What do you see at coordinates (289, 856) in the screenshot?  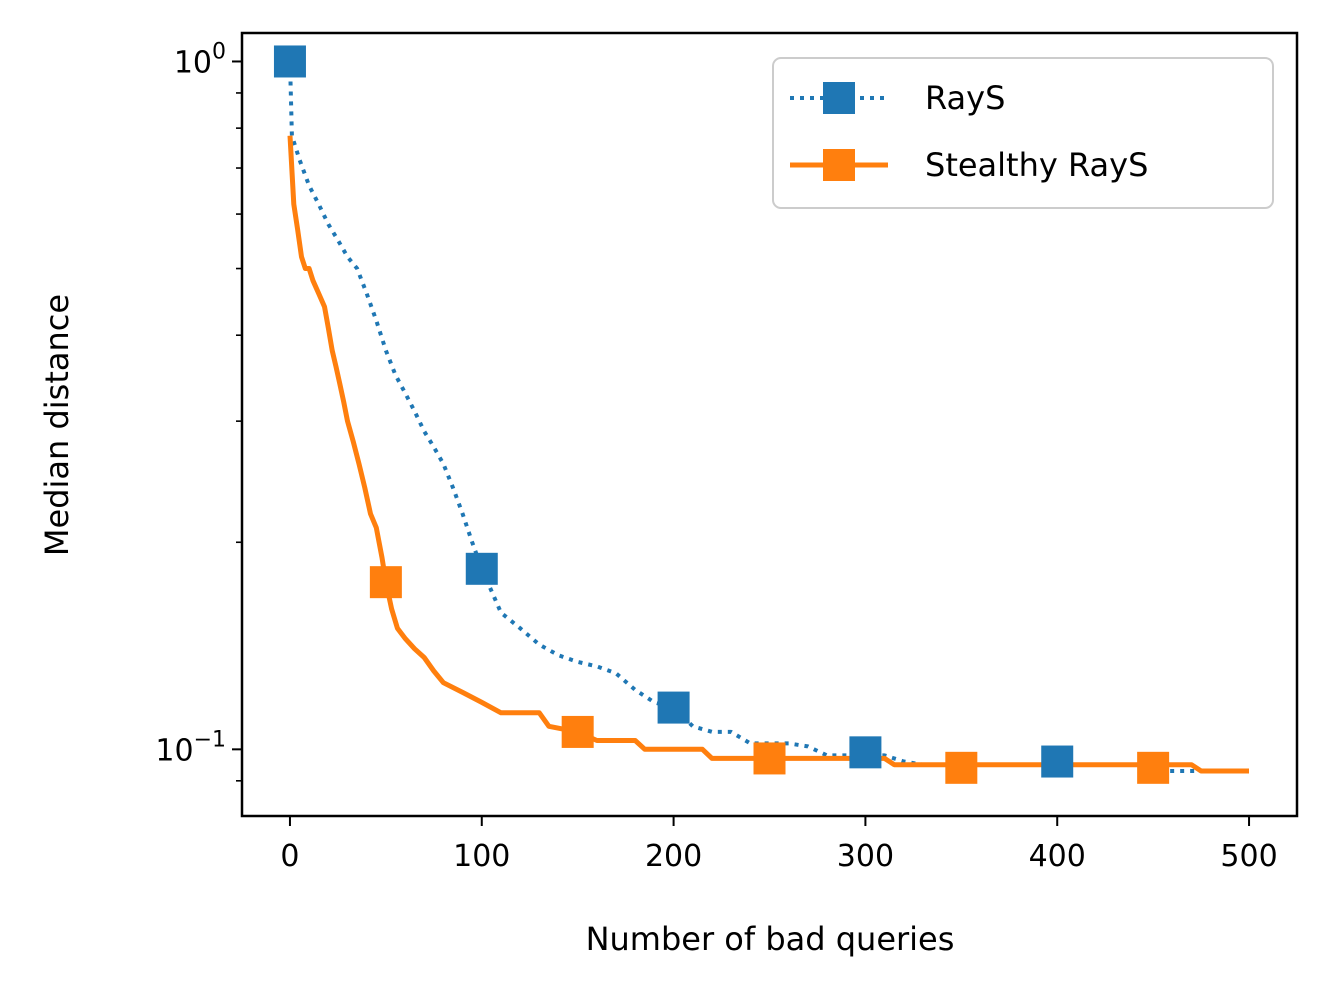 I see `x-tick-label: 0` at bounding box center [289, 856].